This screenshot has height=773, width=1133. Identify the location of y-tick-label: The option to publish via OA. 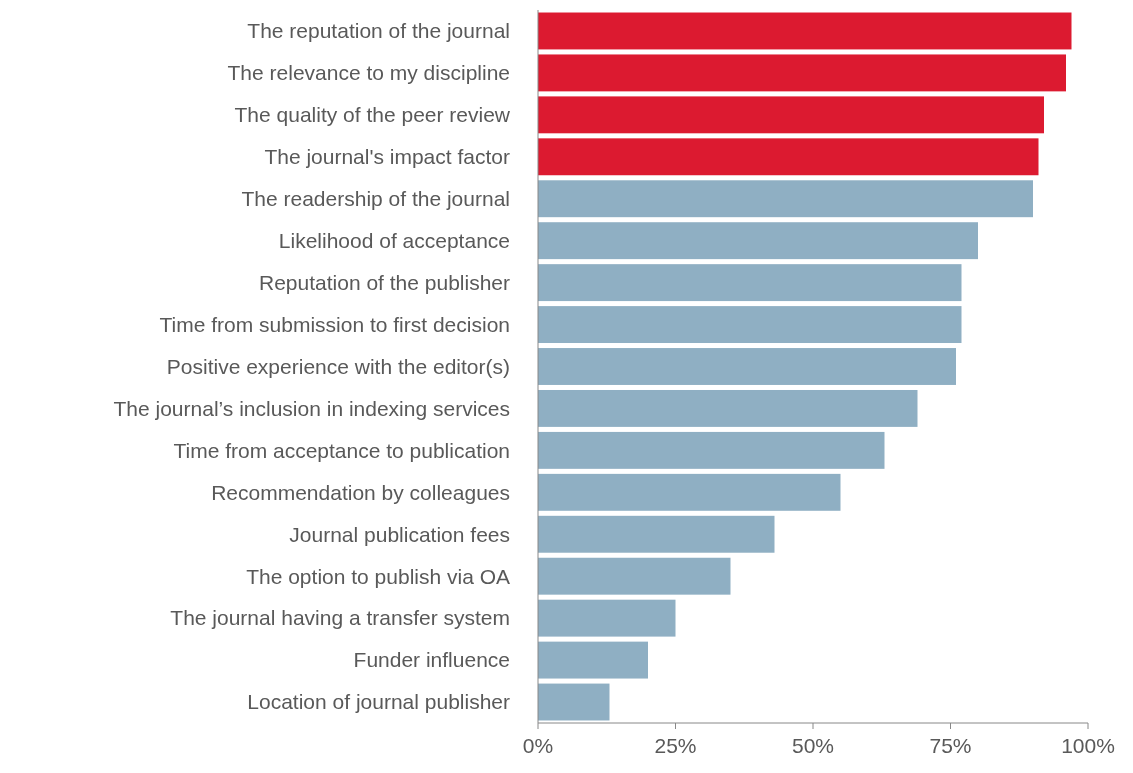
(378, 576).